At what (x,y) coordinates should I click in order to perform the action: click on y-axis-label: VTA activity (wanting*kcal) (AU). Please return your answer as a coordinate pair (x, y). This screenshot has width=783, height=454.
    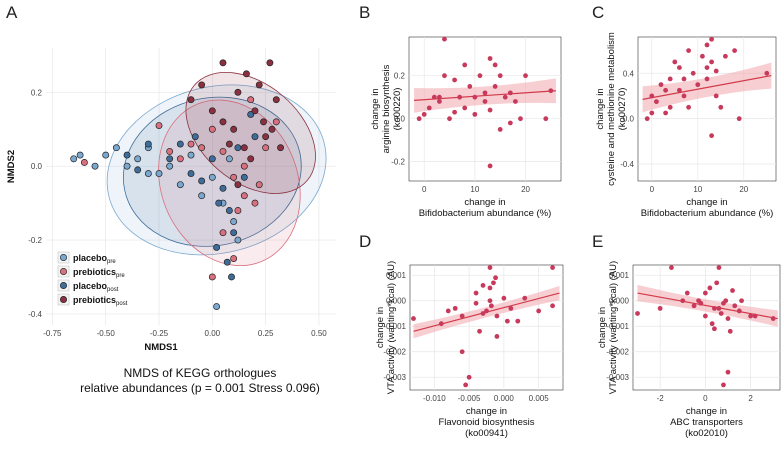
    Looking at the image, I should click on (391, 327).